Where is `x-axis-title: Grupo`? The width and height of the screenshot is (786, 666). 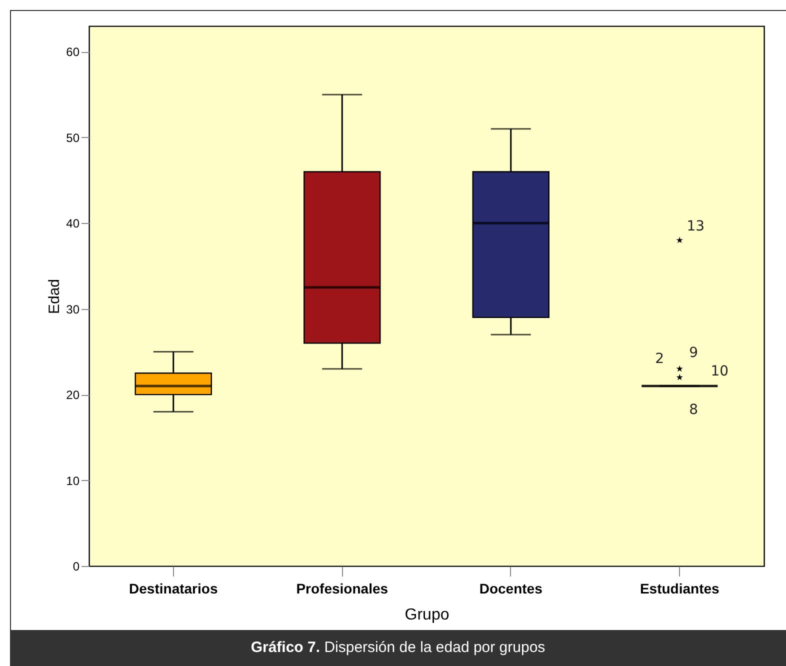 x-axis-title: Grupo is located at coordinates (427, 615).